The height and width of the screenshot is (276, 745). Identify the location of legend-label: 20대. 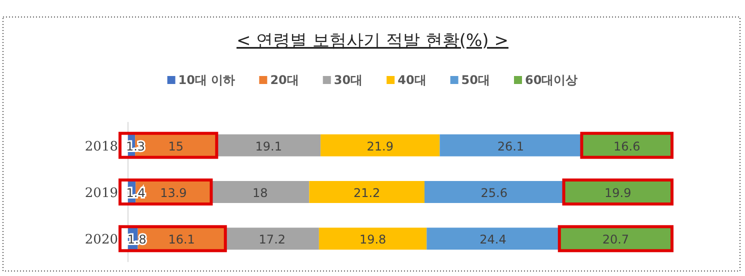
(284, 80).